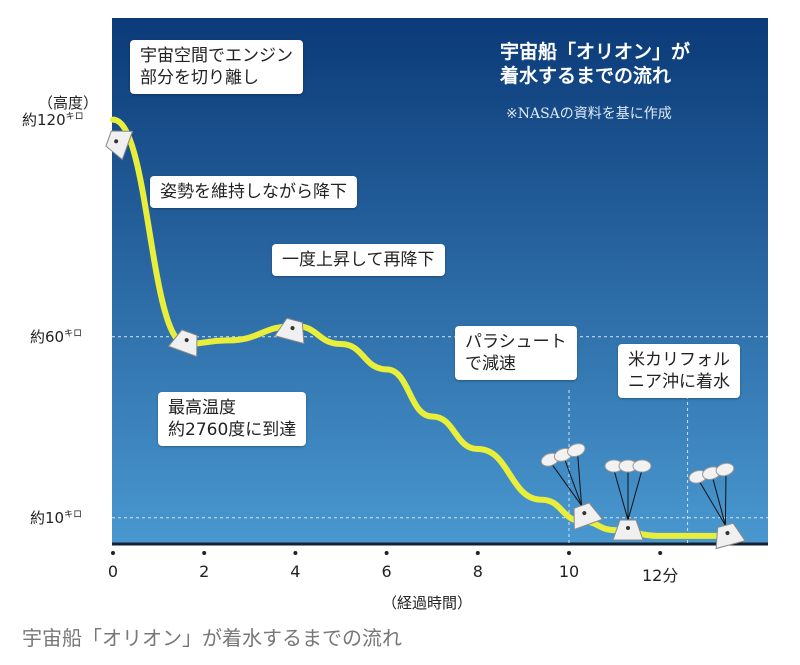 The width and height of the screenshot is (800, 665). I want to click on caption: 宇宙船「オリオン」が着水するまでの流れ, so click(212, 638).